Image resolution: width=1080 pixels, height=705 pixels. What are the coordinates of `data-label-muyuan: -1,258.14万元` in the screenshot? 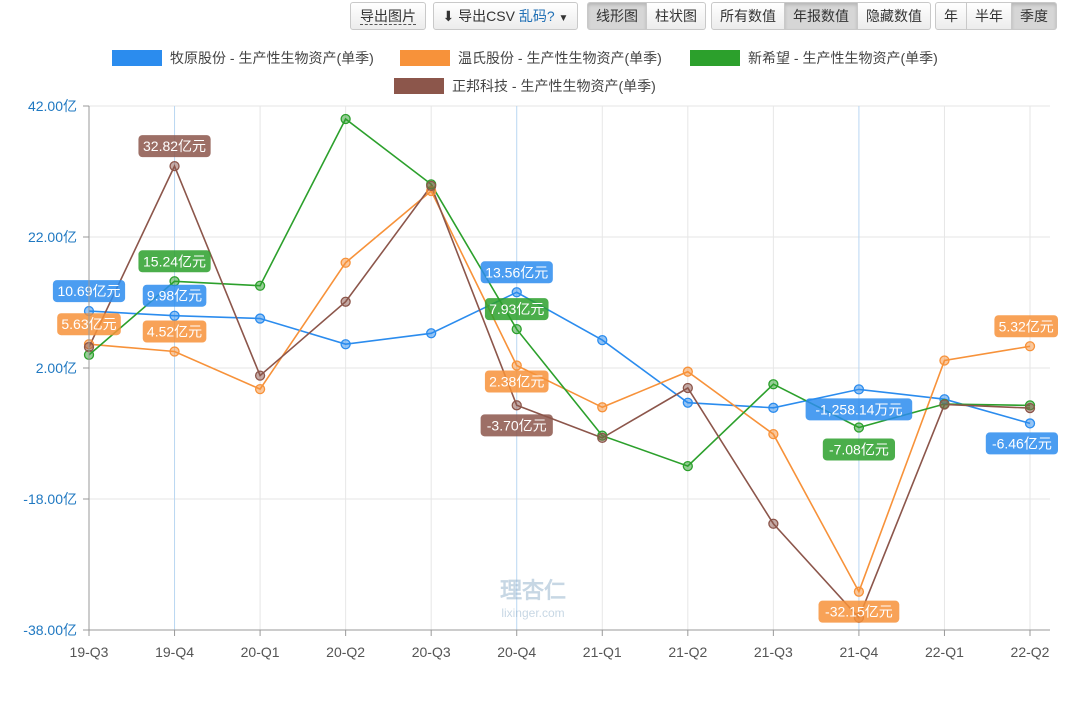 It's located at (859, 409).